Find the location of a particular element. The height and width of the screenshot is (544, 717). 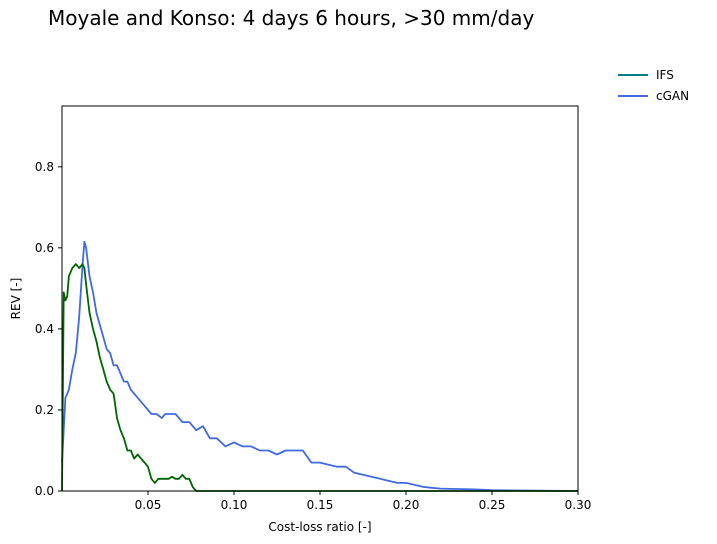

legend-label-cgan: cGAN is located at coordinates (673, 95).